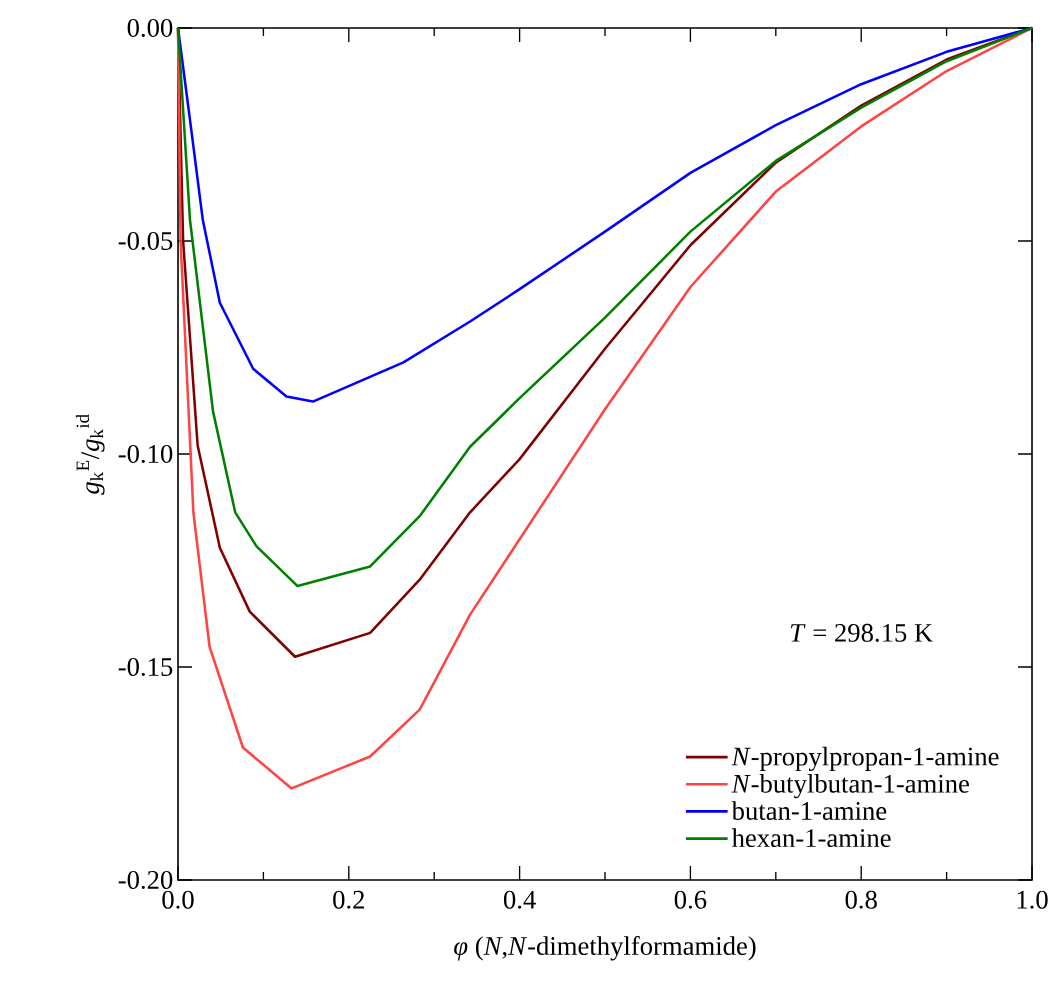 The width and height of the screenshot is (1056, 1003). I want to click on x-tick-label: 0.0, so click(178, 899).